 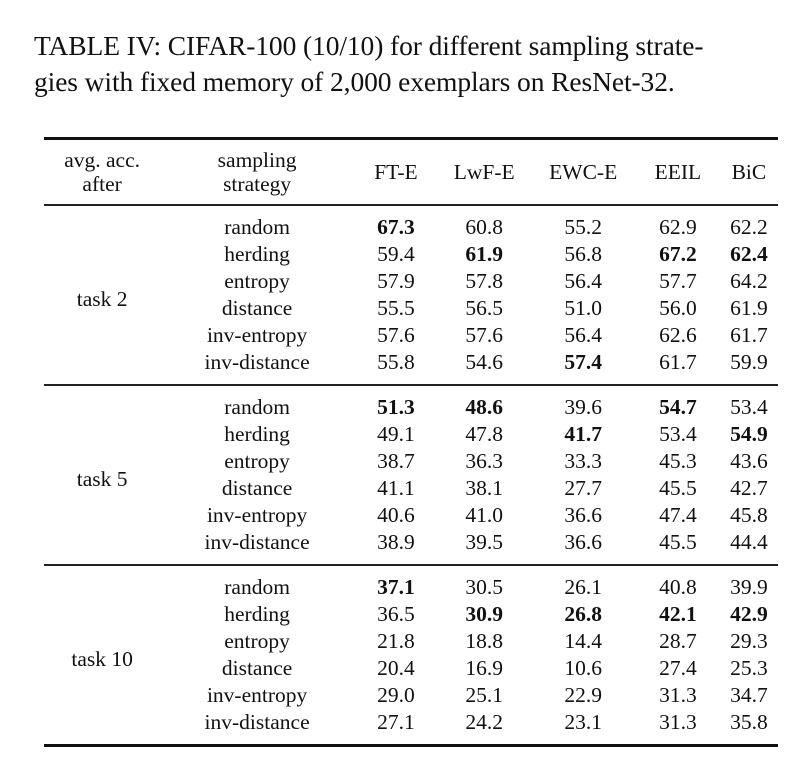 I want to click on value-cell: 16.9, so click(x=484, y=668).